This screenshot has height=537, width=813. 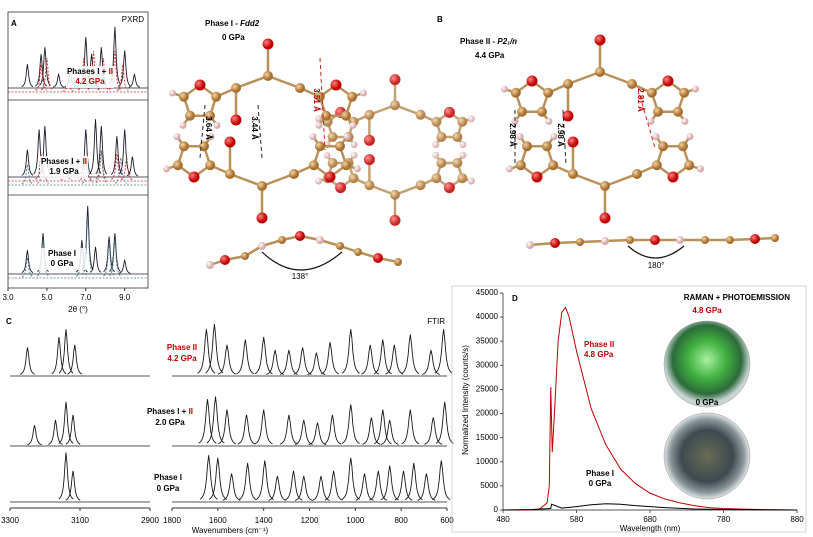 What do you see at coordinates (62, 263) in the screenshot?
I see `pressure-label: 0 GPa` at bounding box center [62, 263].